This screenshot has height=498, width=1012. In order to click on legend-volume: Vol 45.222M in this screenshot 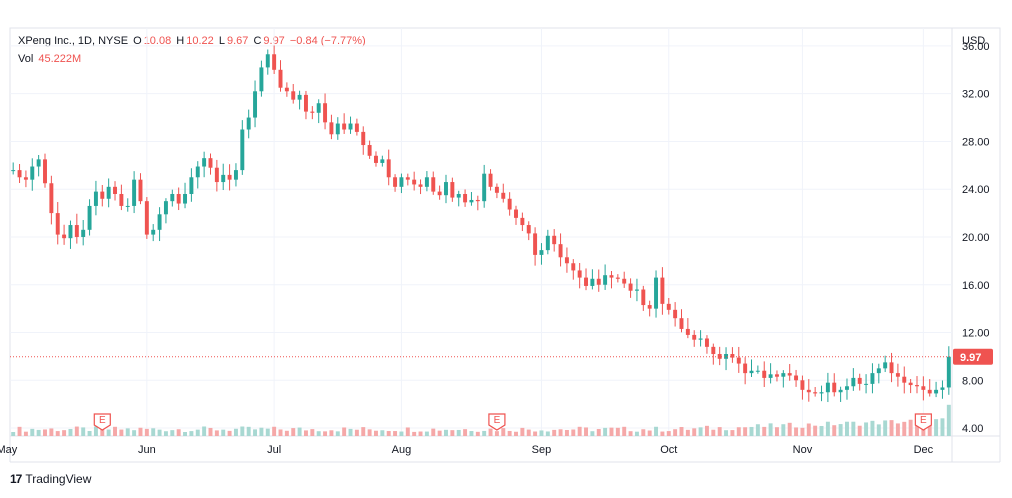, I will do `click(50, 59)`.